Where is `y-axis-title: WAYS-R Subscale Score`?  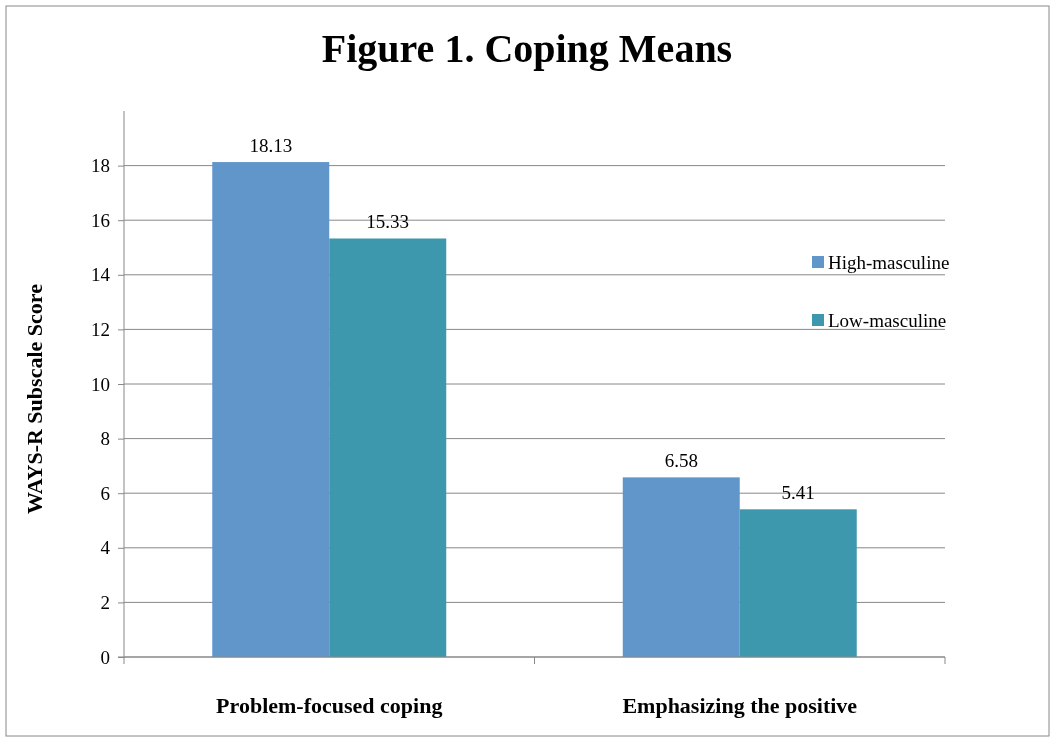 y-axis-title: WAYS-R Subscale Score is located at coordinates (34, 398).